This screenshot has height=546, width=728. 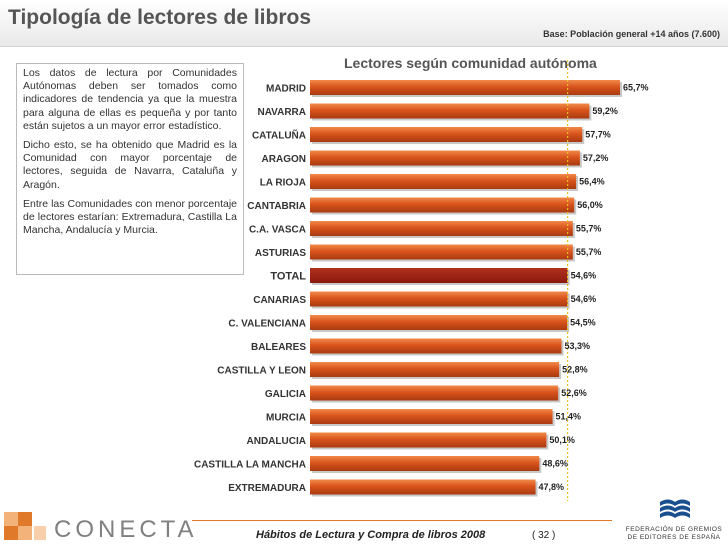 I want to click on value-label-andalucia: 50,1%, so click(x=562, y=440).